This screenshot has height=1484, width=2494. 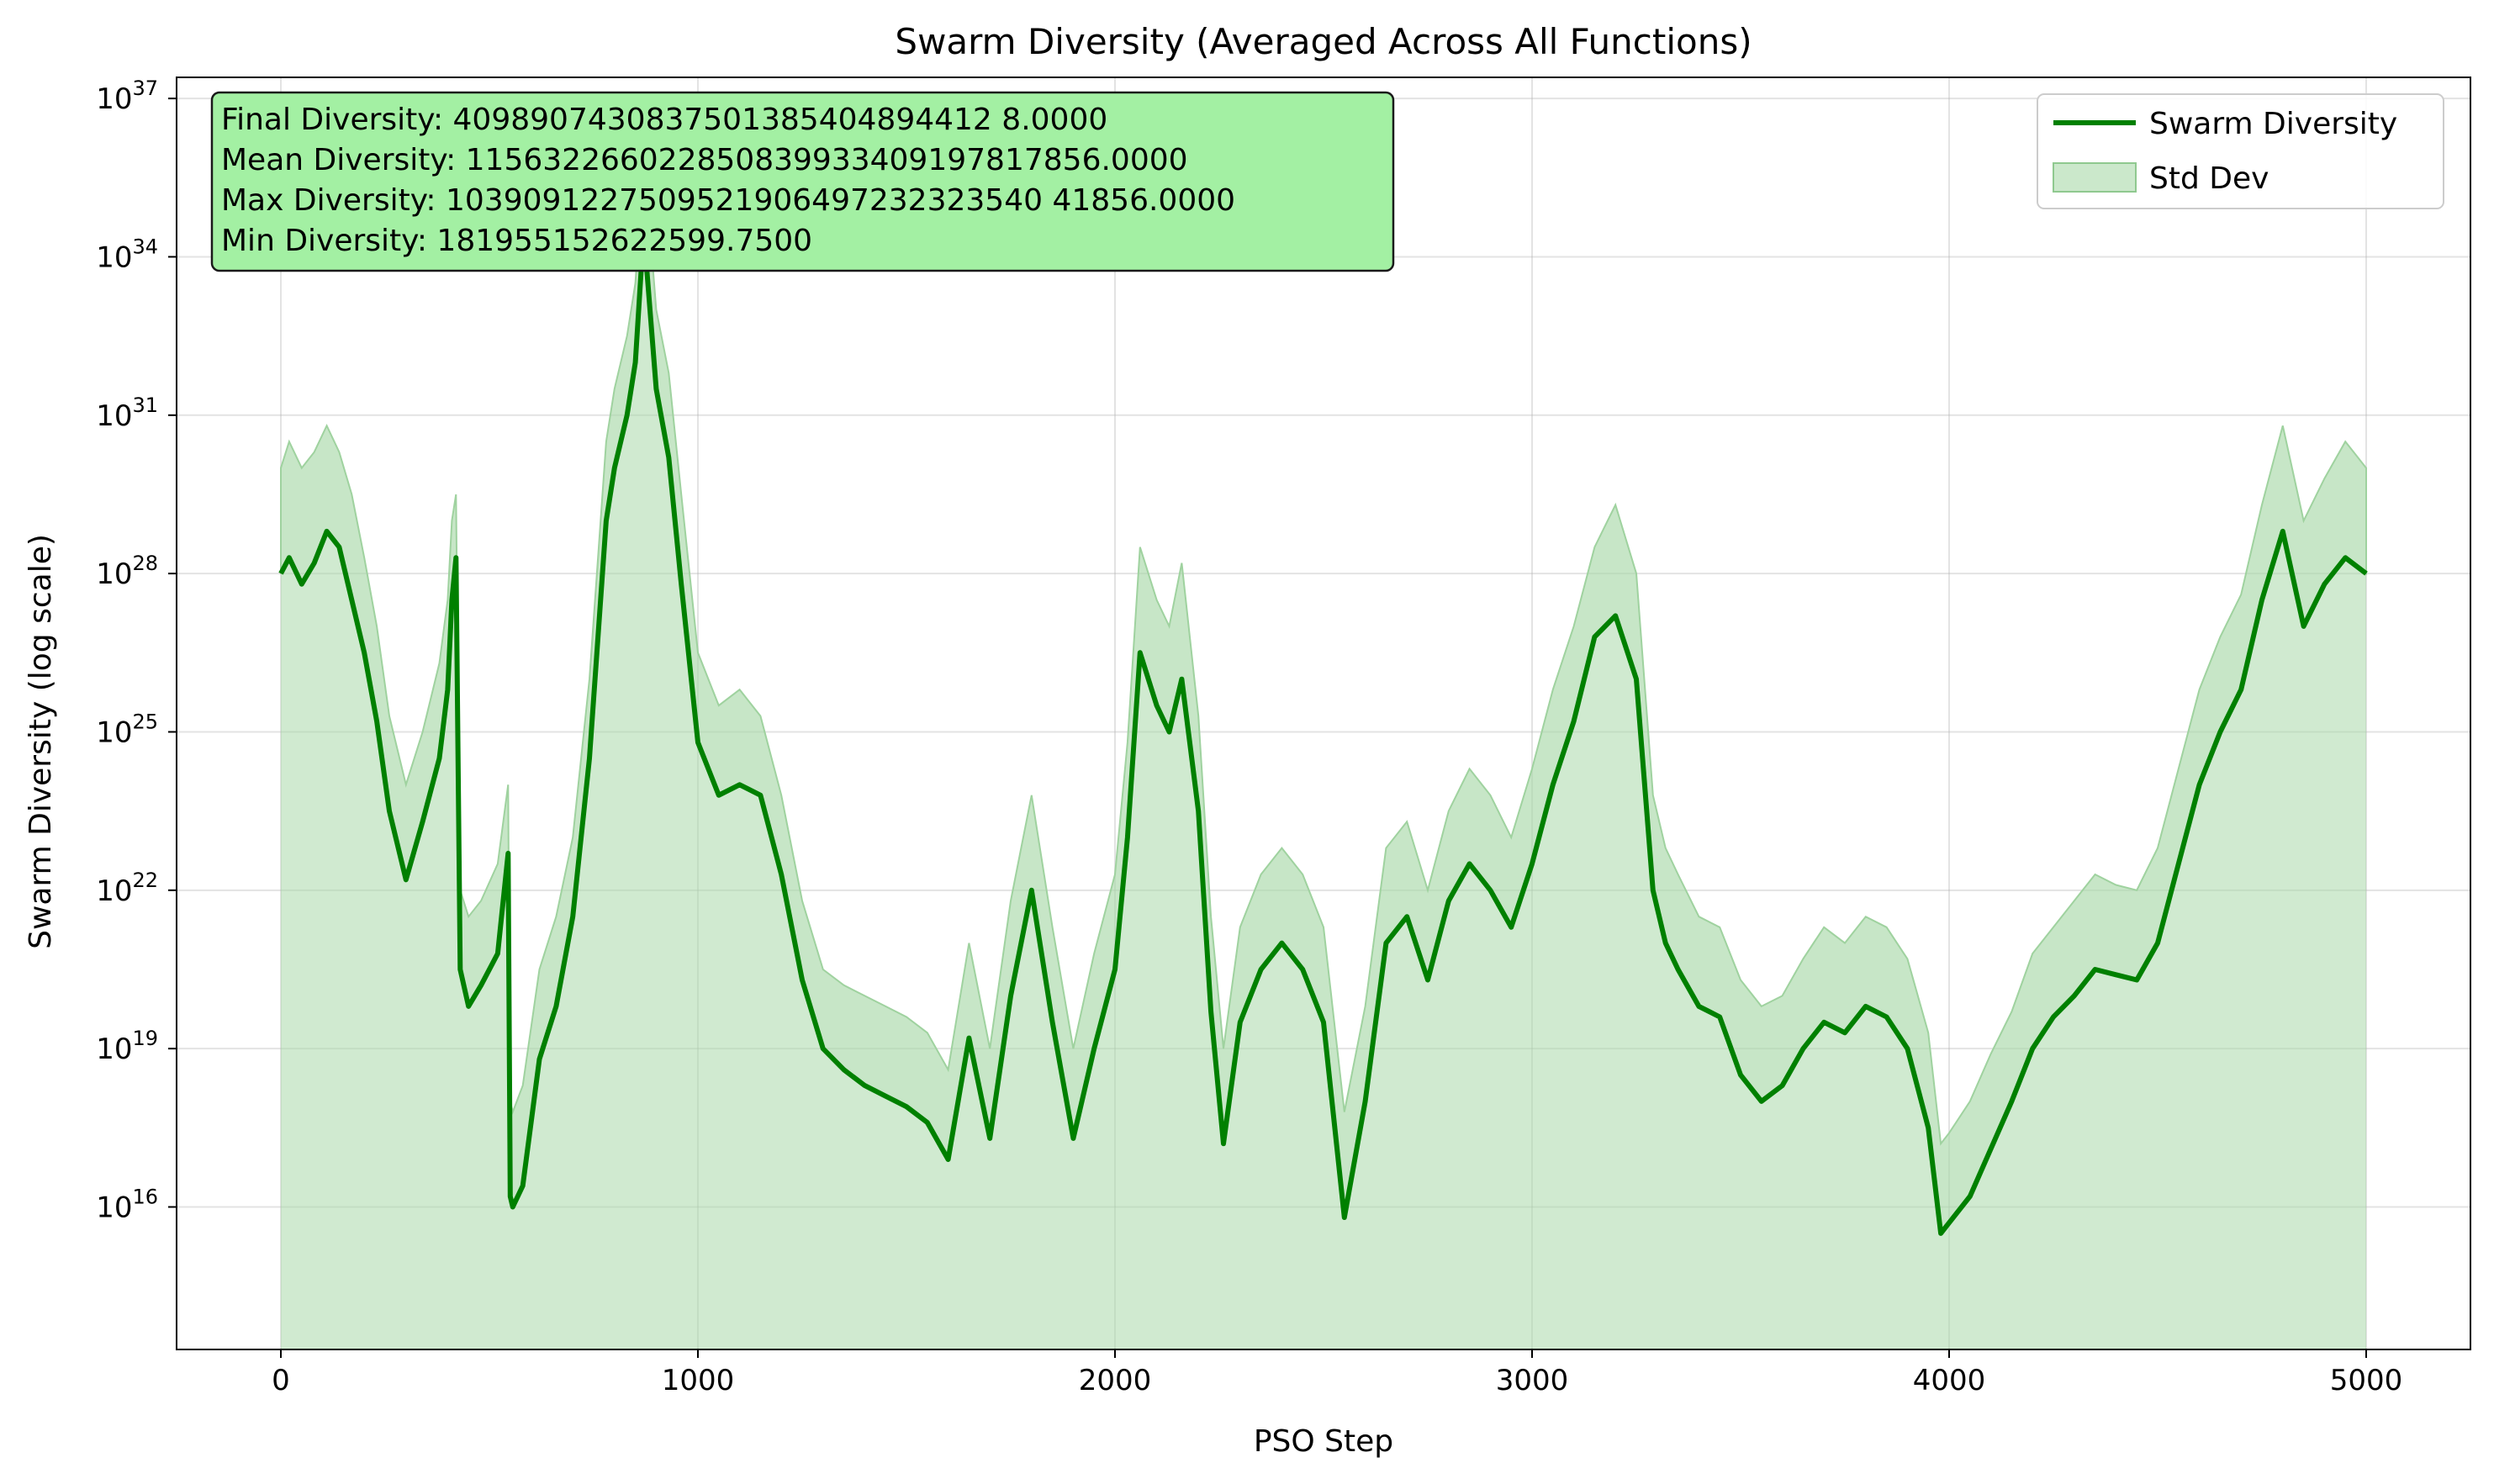 What do you see at coordinates (2209, 178) in the screenshot?
I see `legend-label-std-dev: Std Dev` at bounding box center [2209, 178].